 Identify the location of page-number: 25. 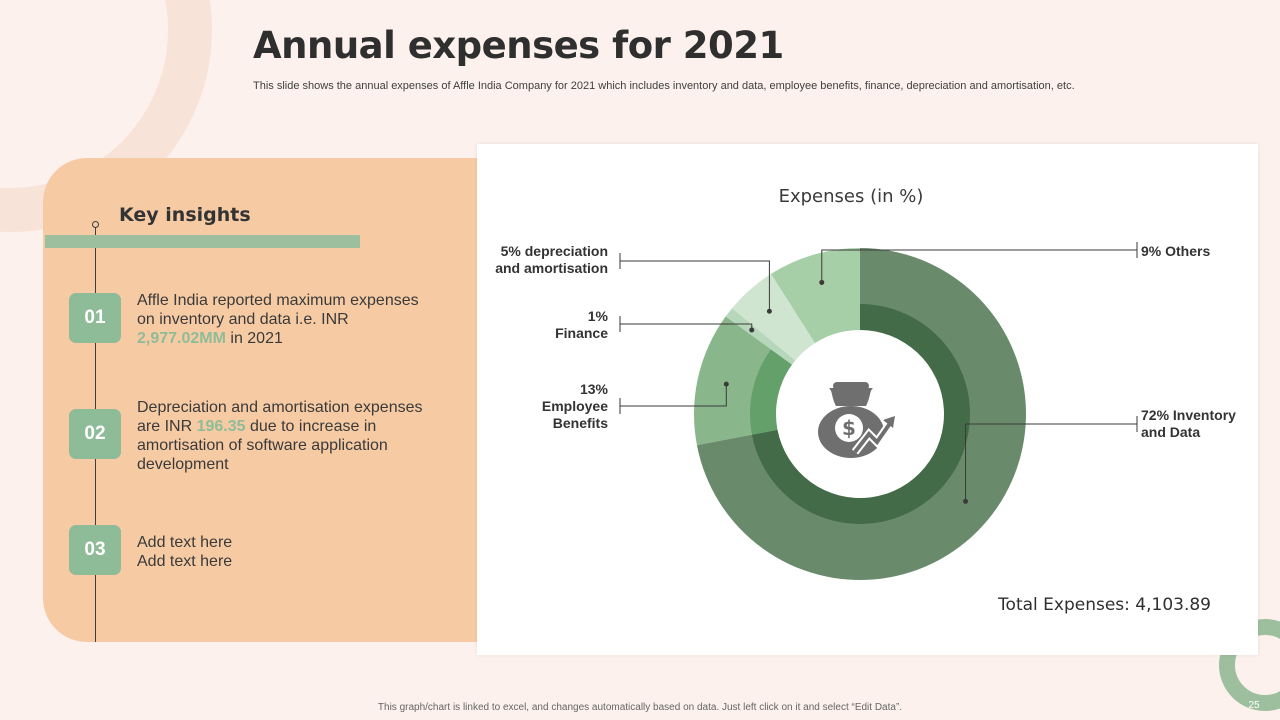
(1254, 705).